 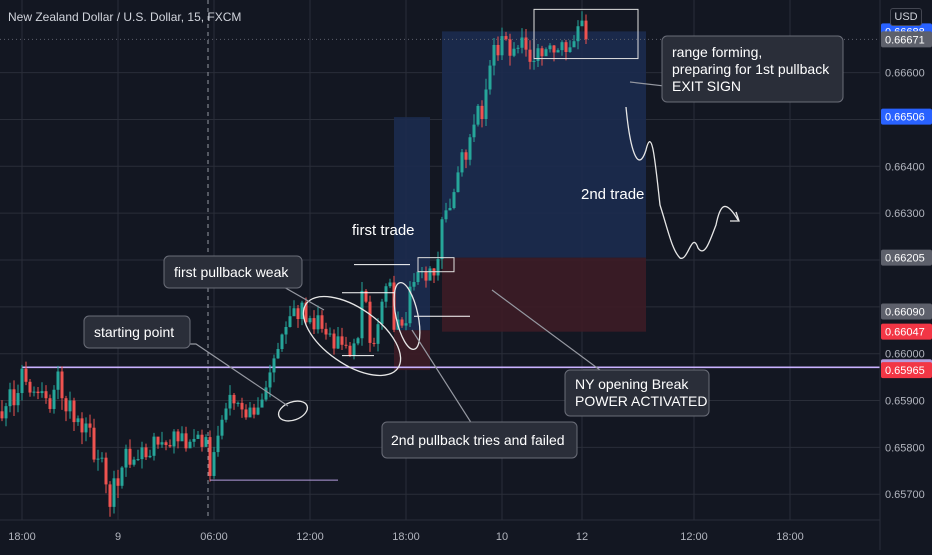 I want to click on callout-second-pullback-bg, so click(x=479, y=440).